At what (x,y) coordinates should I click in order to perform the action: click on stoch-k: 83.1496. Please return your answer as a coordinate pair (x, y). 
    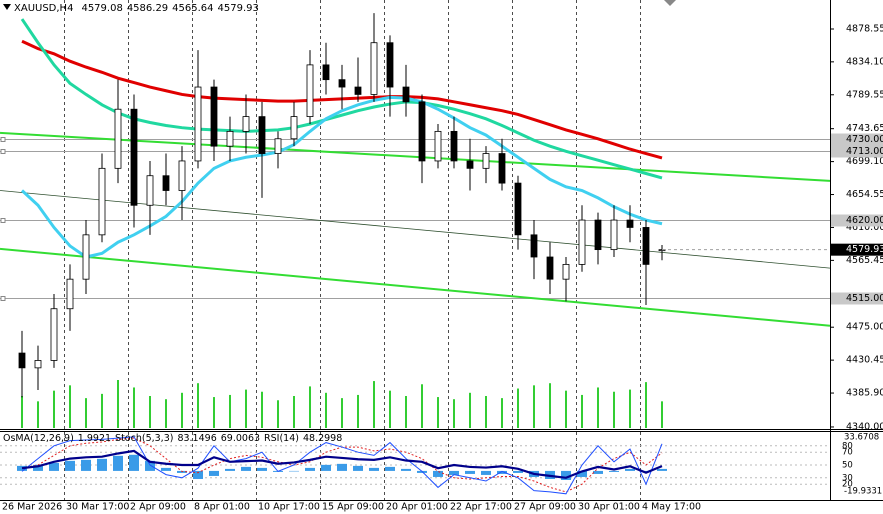
    Looking at the image, I should click on (196, 438).